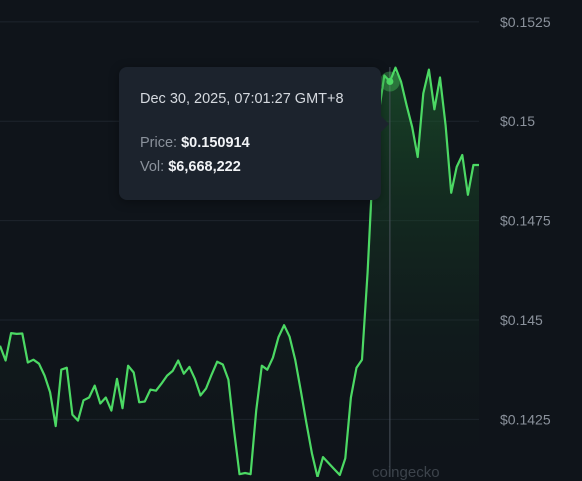 This screenshot has width=582, height=481. Describe the element at coordinates (521, 320) in the screenshot. I see `y-tick-label: $0.145` at that location.